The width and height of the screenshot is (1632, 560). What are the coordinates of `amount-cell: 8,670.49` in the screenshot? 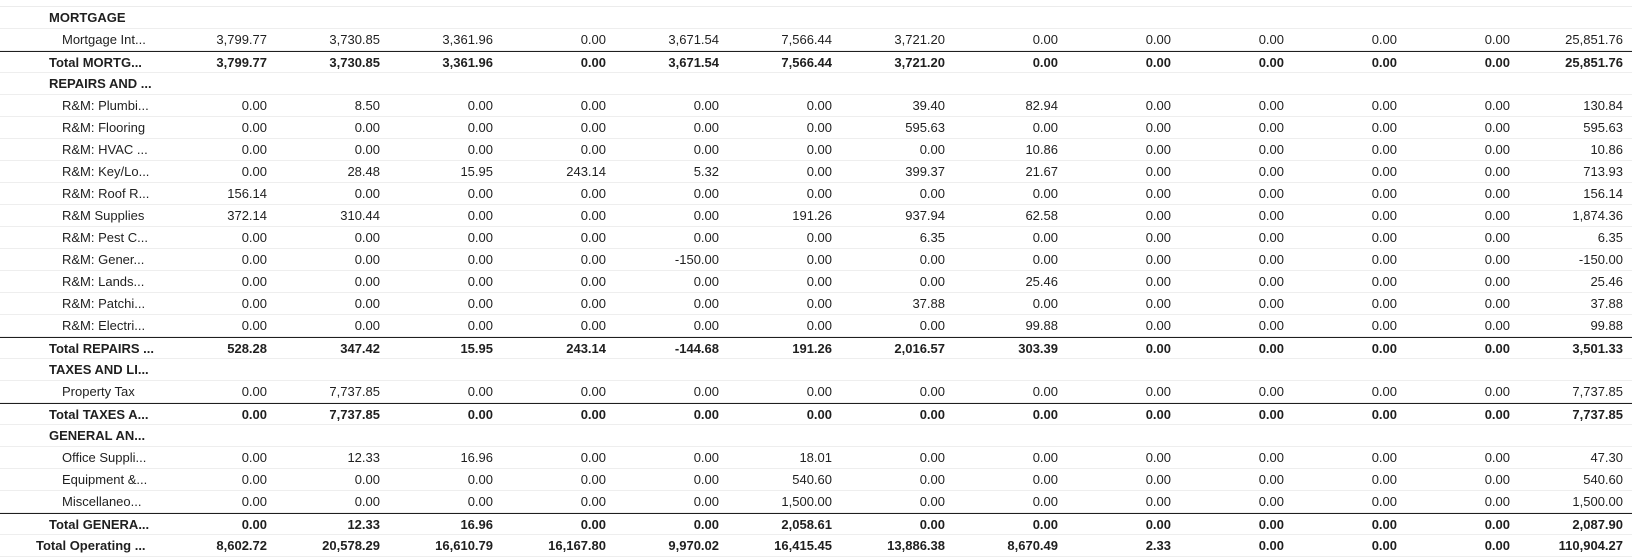 It's located at (1032, 545).